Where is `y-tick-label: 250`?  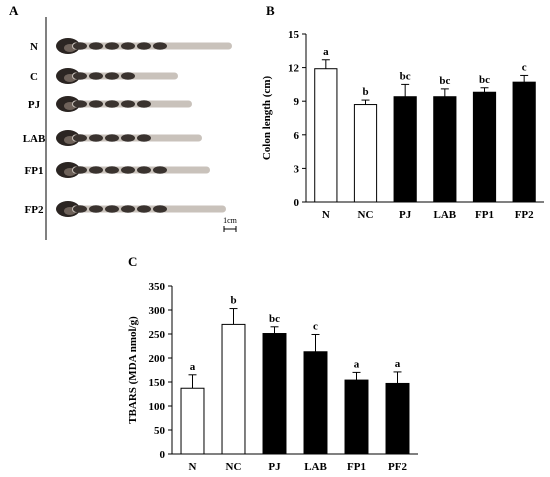
y-tick-label: 250 is located at coordinates (157, 335).